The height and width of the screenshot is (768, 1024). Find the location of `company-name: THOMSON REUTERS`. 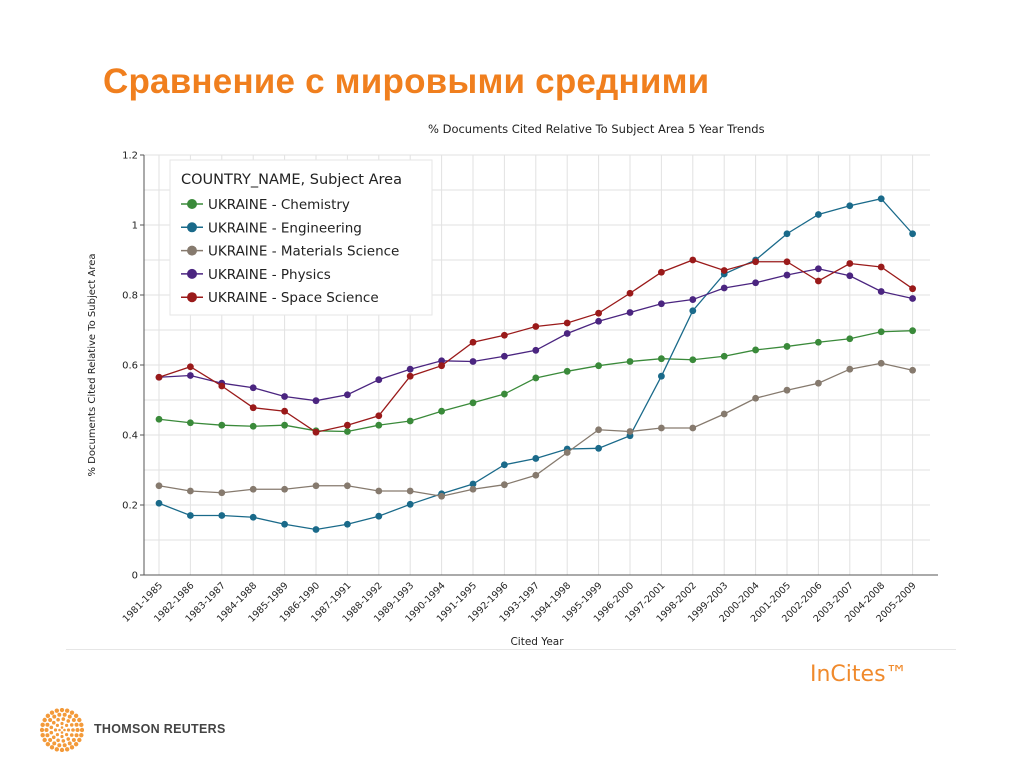

company-name: THOMSON REUTERS is located at coordinates (160, 729).